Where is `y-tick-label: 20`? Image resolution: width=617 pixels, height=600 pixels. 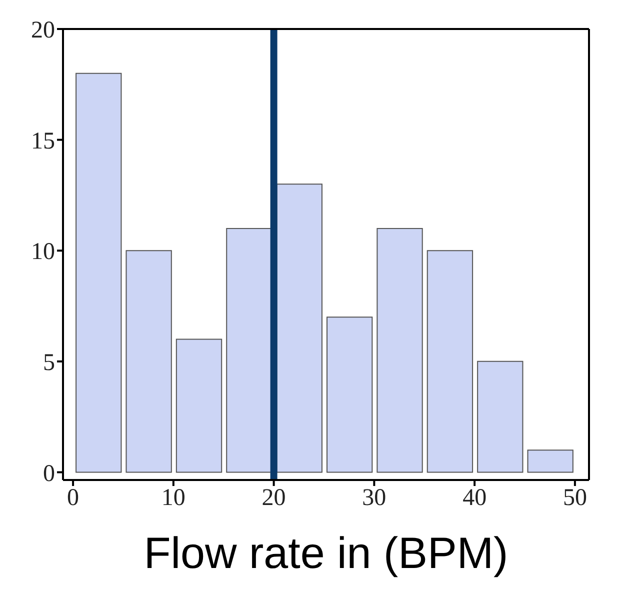 y-tick-label: 20 is located at coordinates (43, 31).